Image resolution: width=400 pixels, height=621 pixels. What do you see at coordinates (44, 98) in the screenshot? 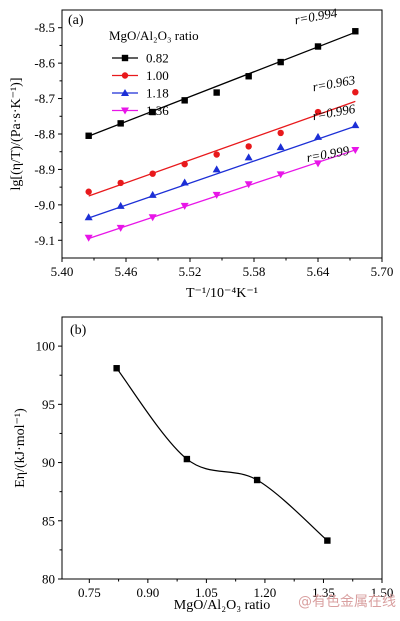
I see `y-tick-label-a: -8.7` at bounding box center [44, 98].